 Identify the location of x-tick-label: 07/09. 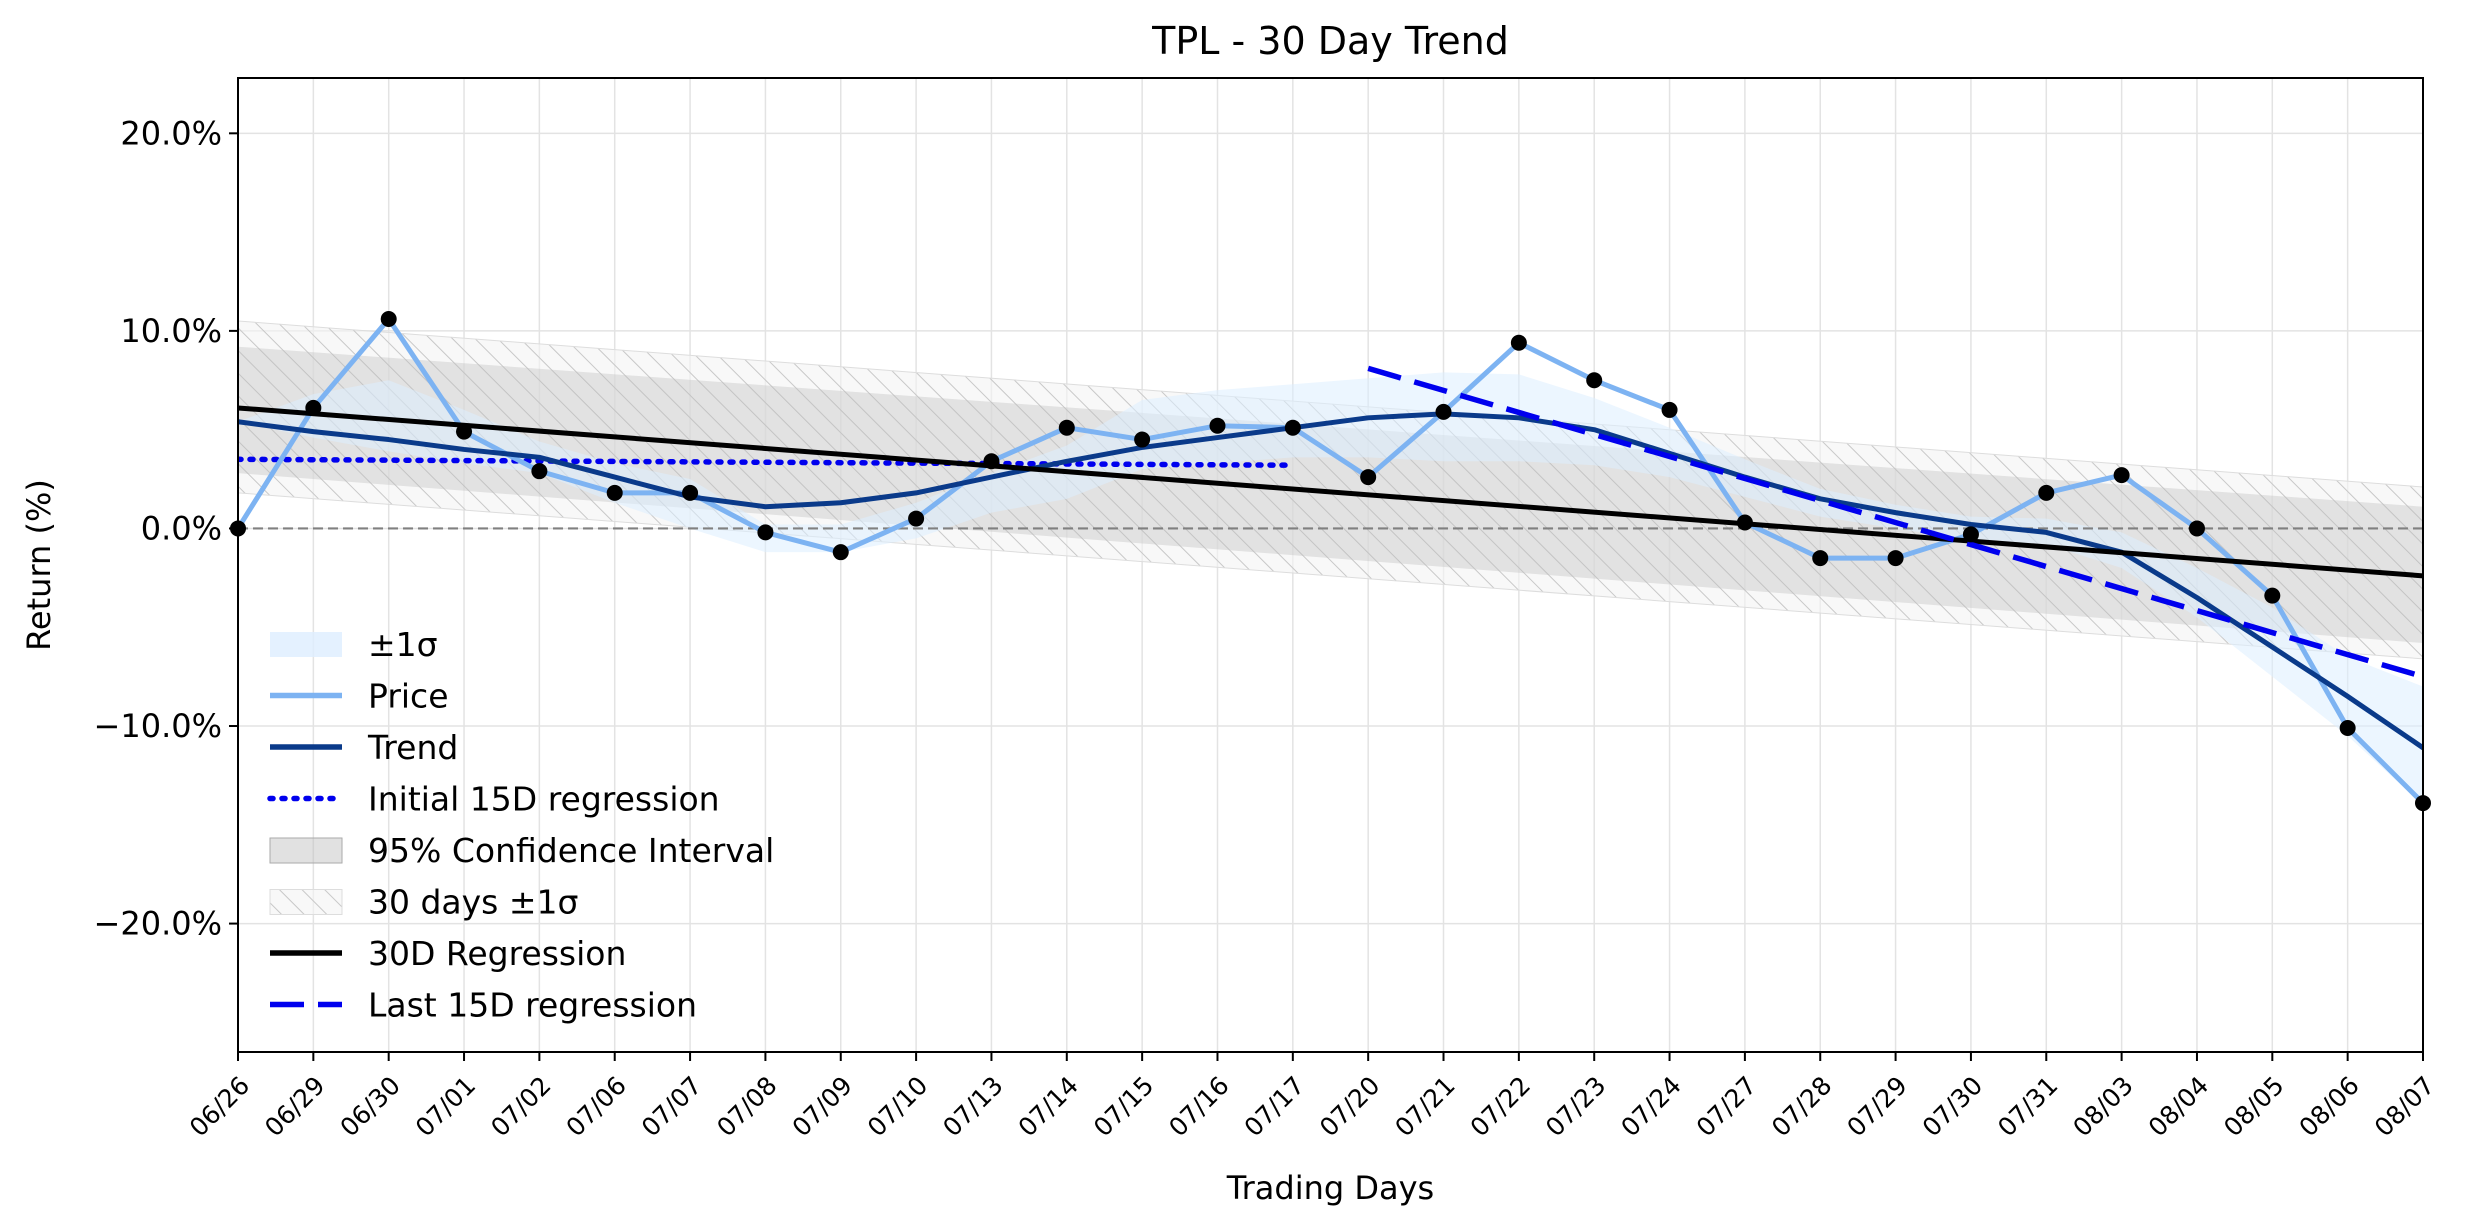
(822, 1106).